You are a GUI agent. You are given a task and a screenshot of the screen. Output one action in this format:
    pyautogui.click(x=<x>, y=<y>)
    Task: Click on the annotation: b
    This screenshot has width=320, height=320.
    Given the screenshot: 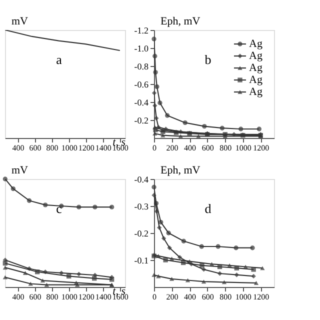 What is the action you would take?
    pyautogui.click(x=208, y=60)
    